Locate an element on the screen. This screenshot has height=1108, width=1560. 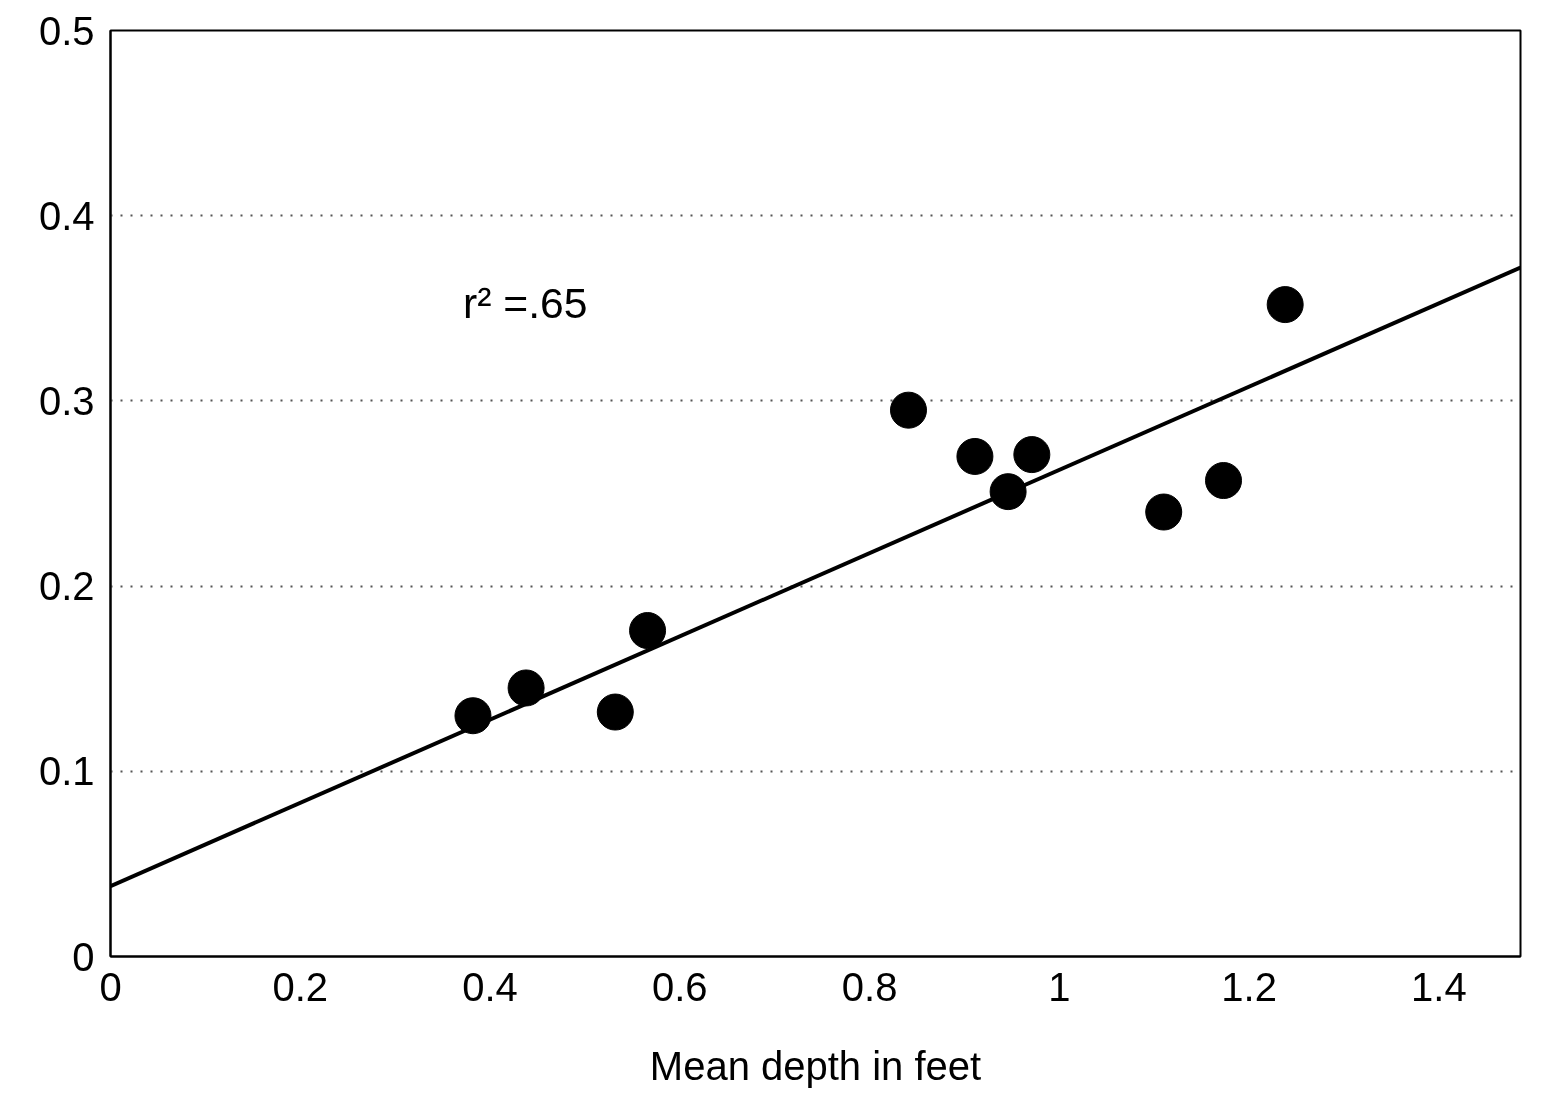
y-tick-label: 0.3 is located at coordinates (66, 400).